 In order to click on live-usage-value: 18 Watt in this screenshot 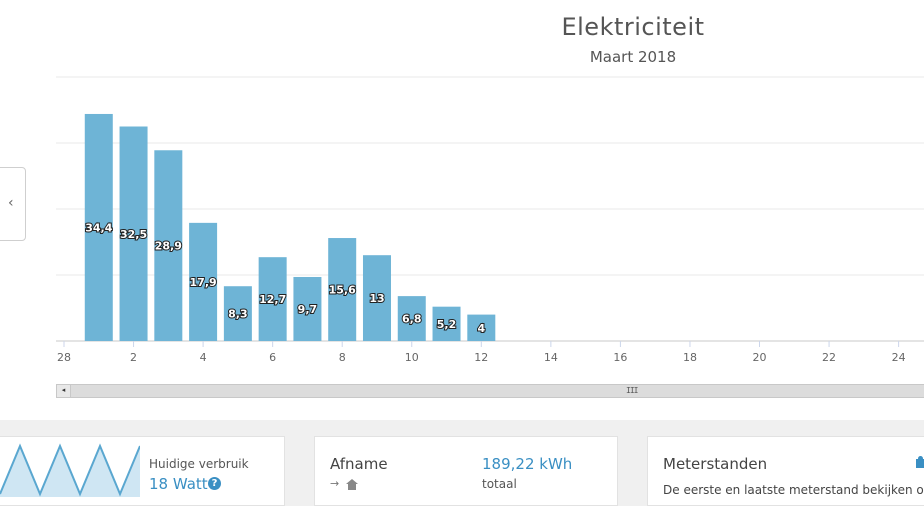, I will do `click(178, 484)`.